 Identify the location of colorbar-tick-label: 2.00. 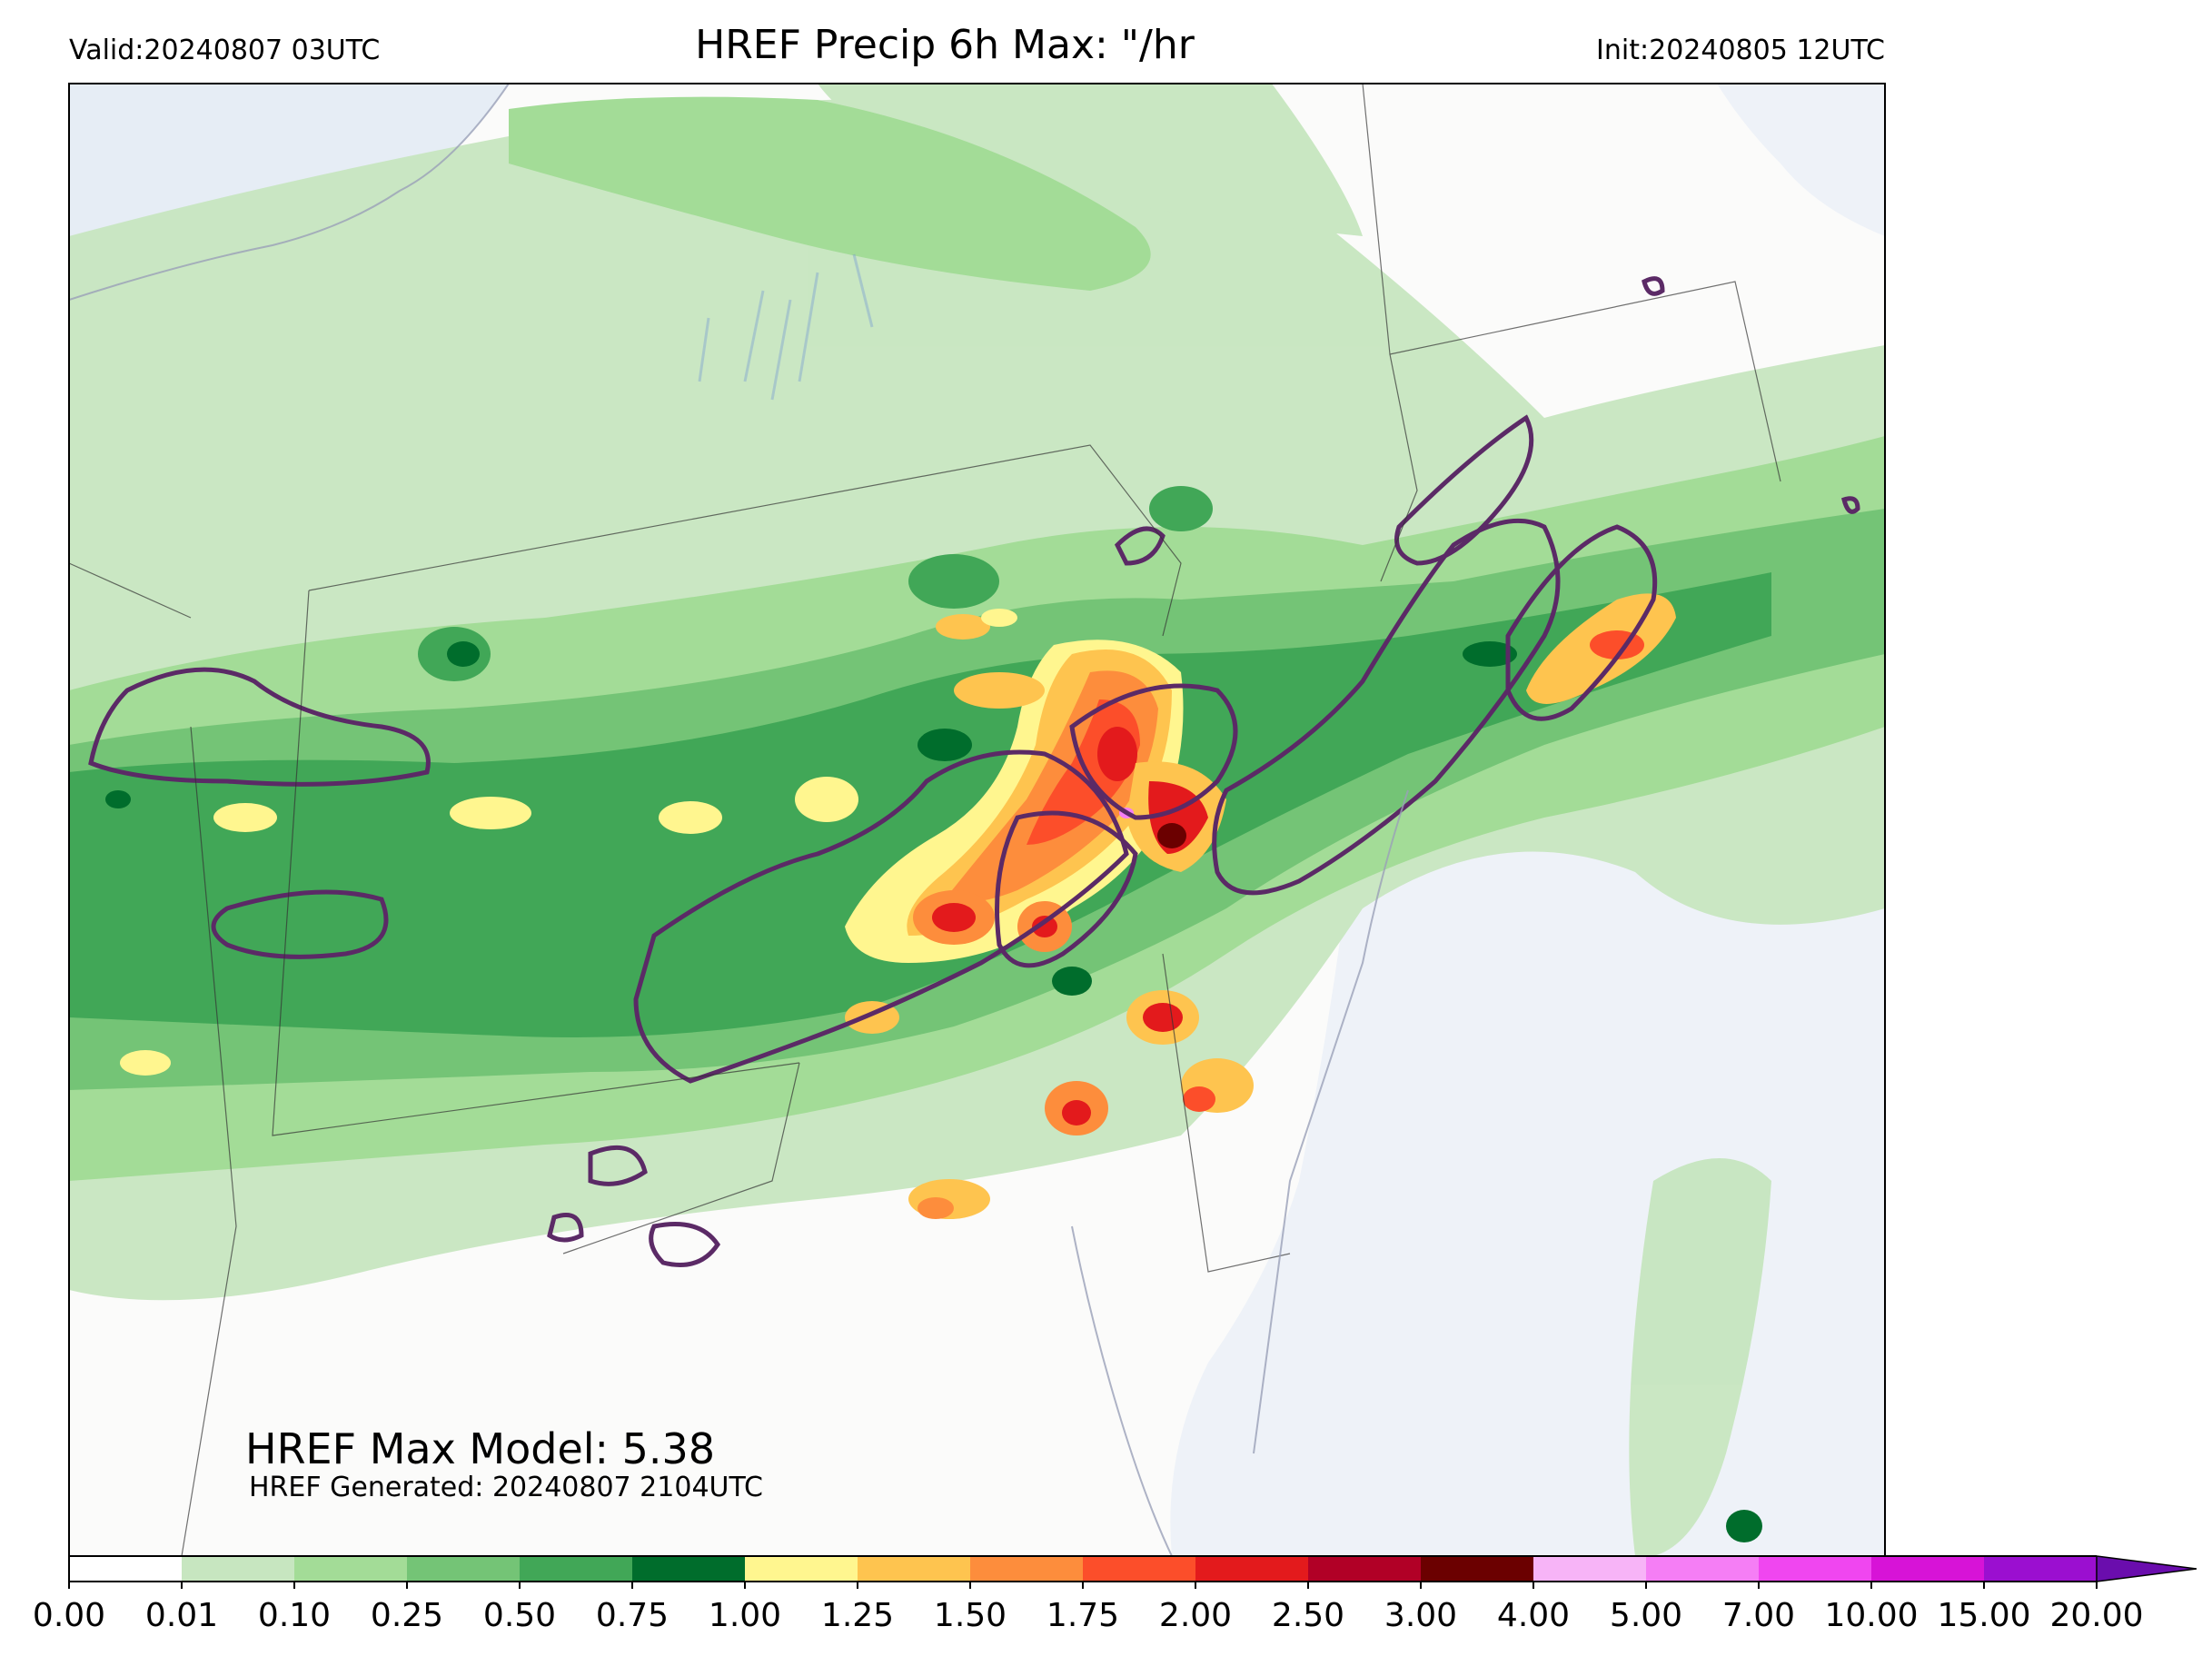
(1195, 1615).